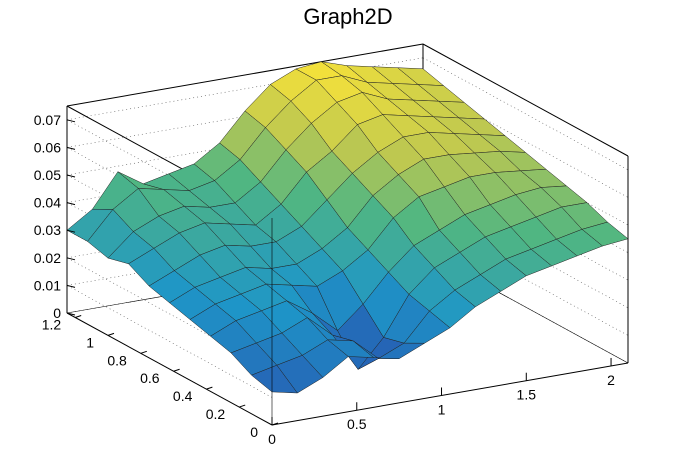 The height and width of the screenshot is (472, 696). I want to click on z-tick-label: 0.02, so click(47, 258).